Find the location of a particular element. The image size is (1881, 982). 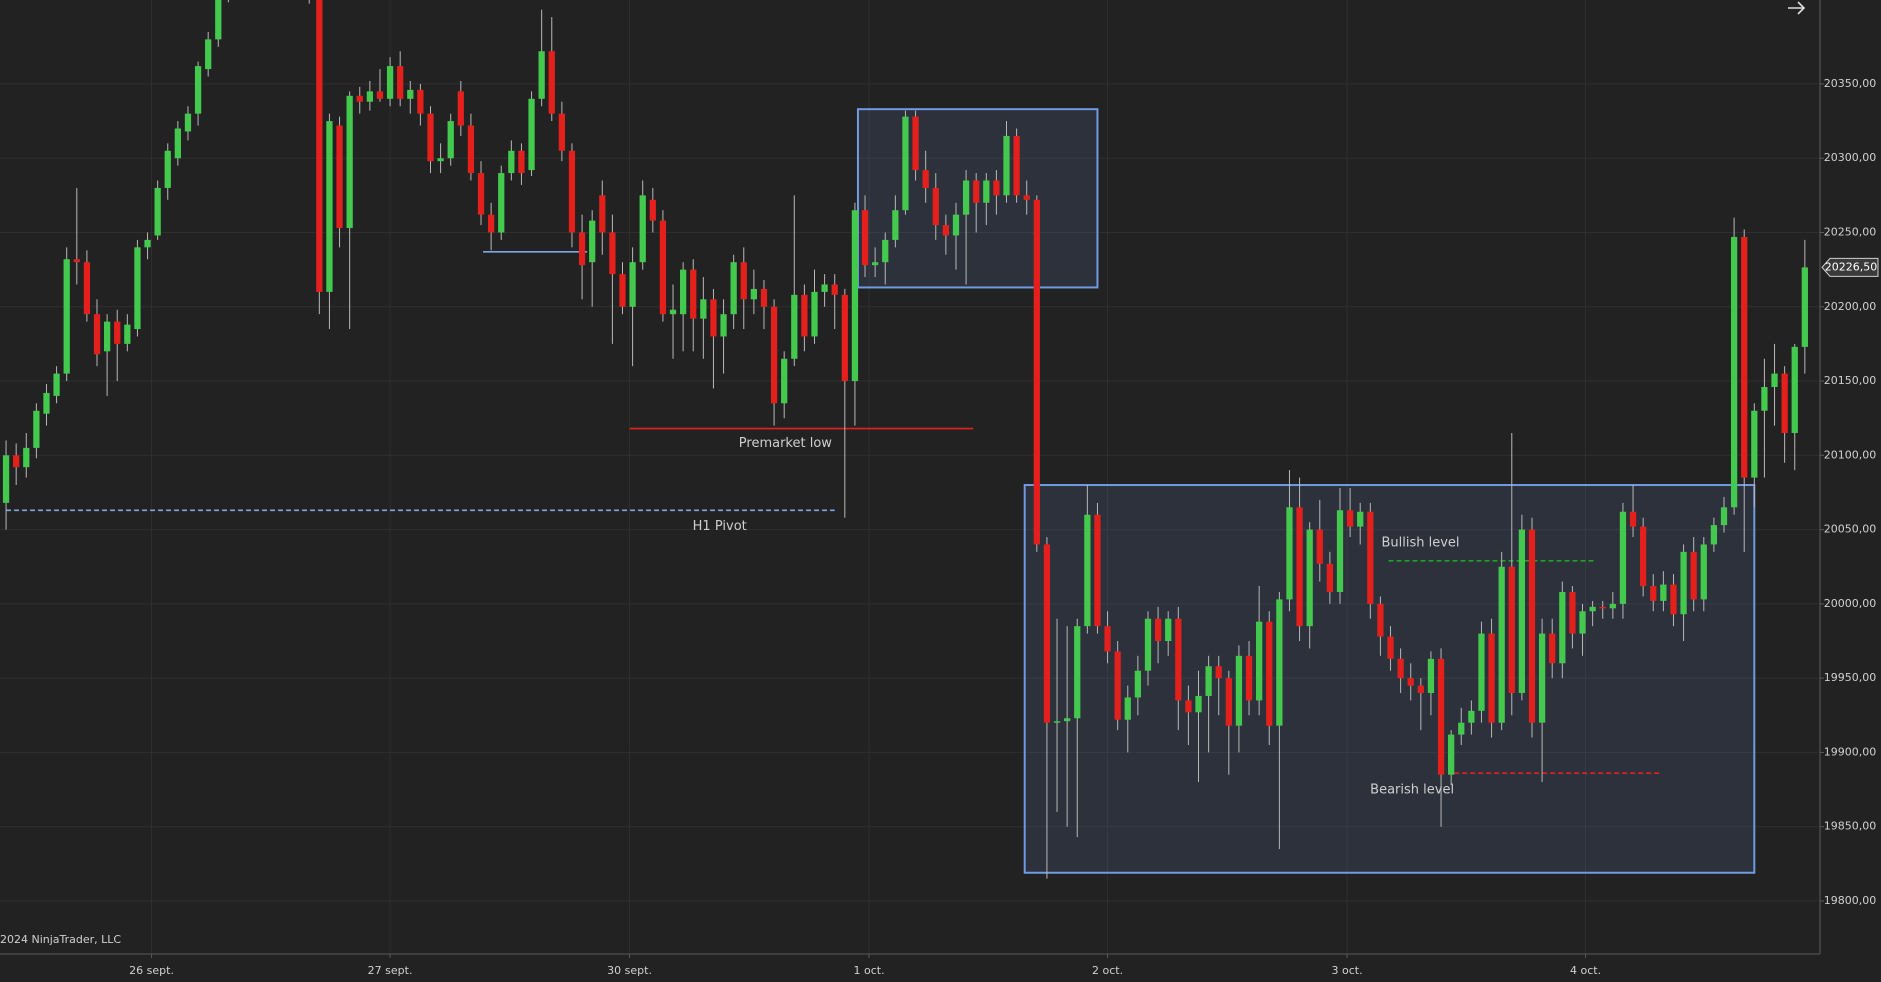

x-tick-label: 27 sept. is located at coordinates (390, 970).